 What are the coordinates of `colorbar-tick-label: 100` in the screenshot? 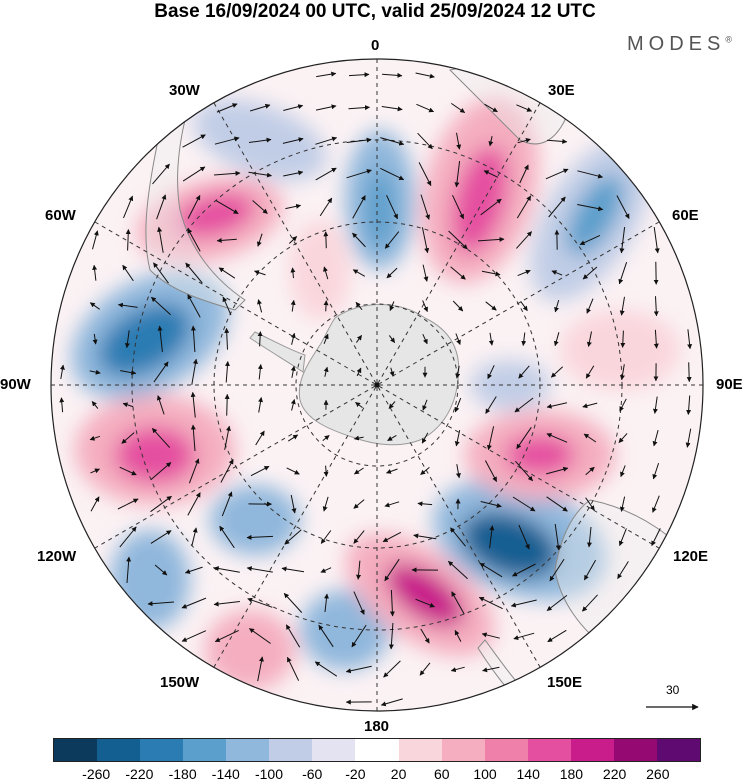 It's located at (485, 774).